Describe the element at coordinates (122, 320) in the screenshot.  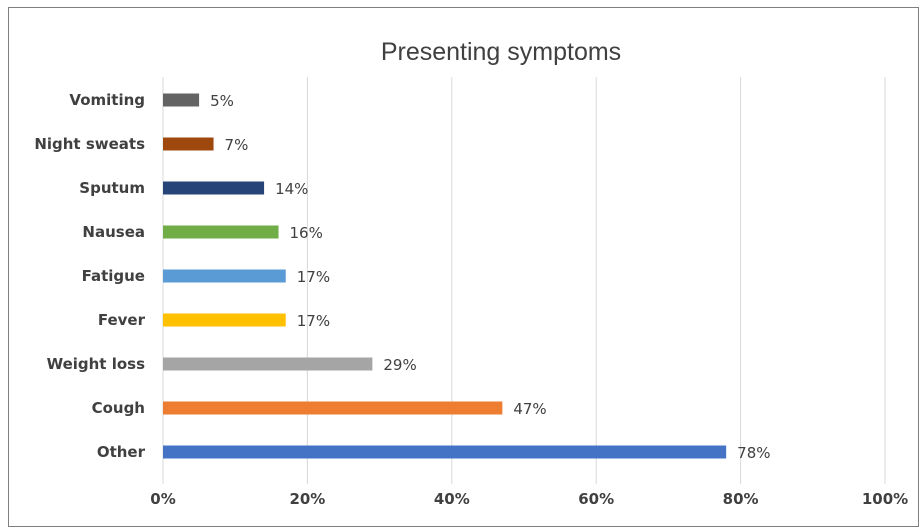
I see `category-label: Fever` at that location.